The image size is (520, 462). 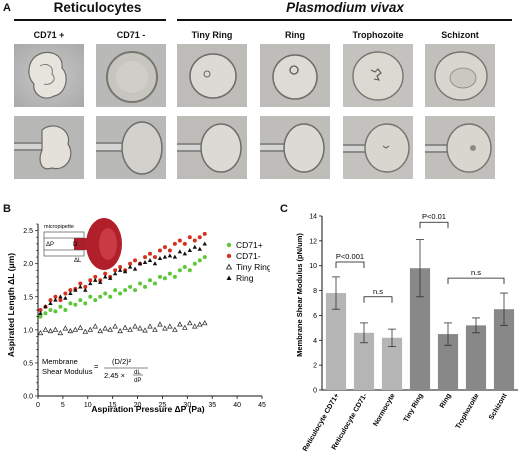 I want to click on micrograph-schizont-aspirated, so click(x=460, y=147).